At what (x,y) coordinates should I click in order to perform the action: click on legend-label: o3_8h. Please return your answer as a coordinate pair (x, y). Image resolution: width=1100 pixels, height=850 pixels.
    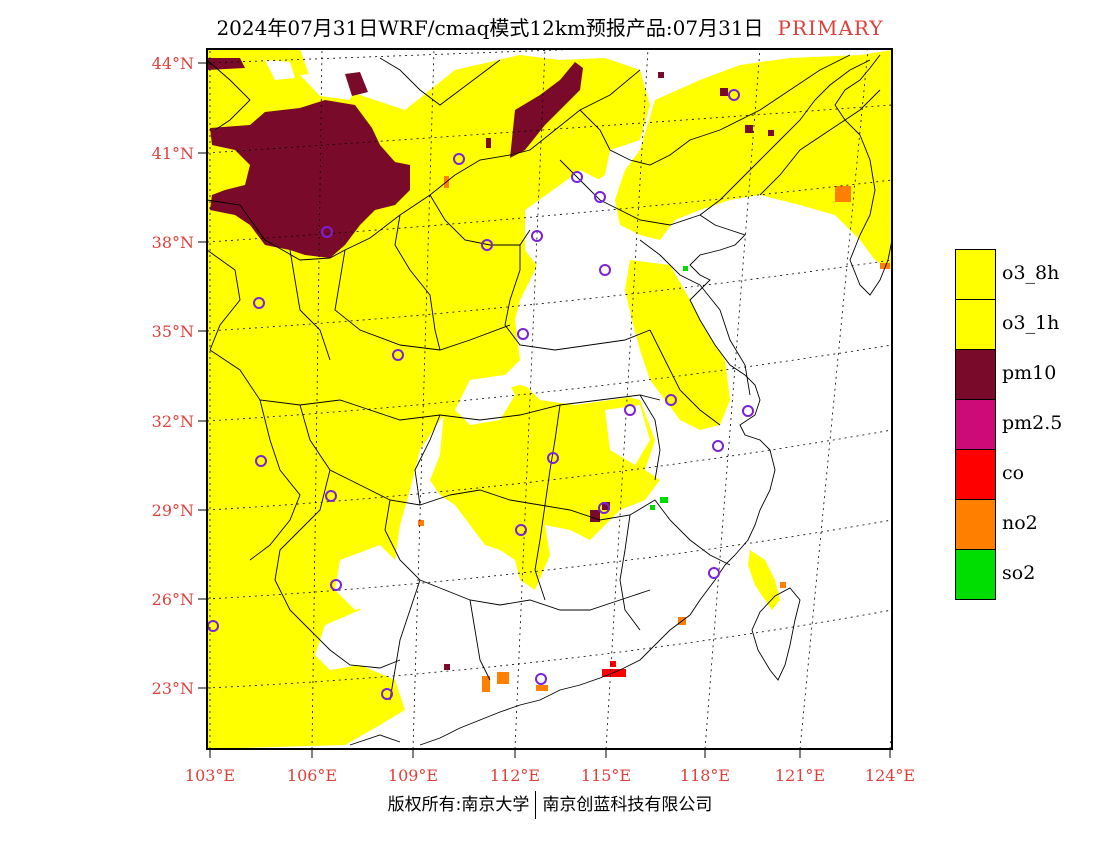
    Looking at the image, I should click on (1031, 273).